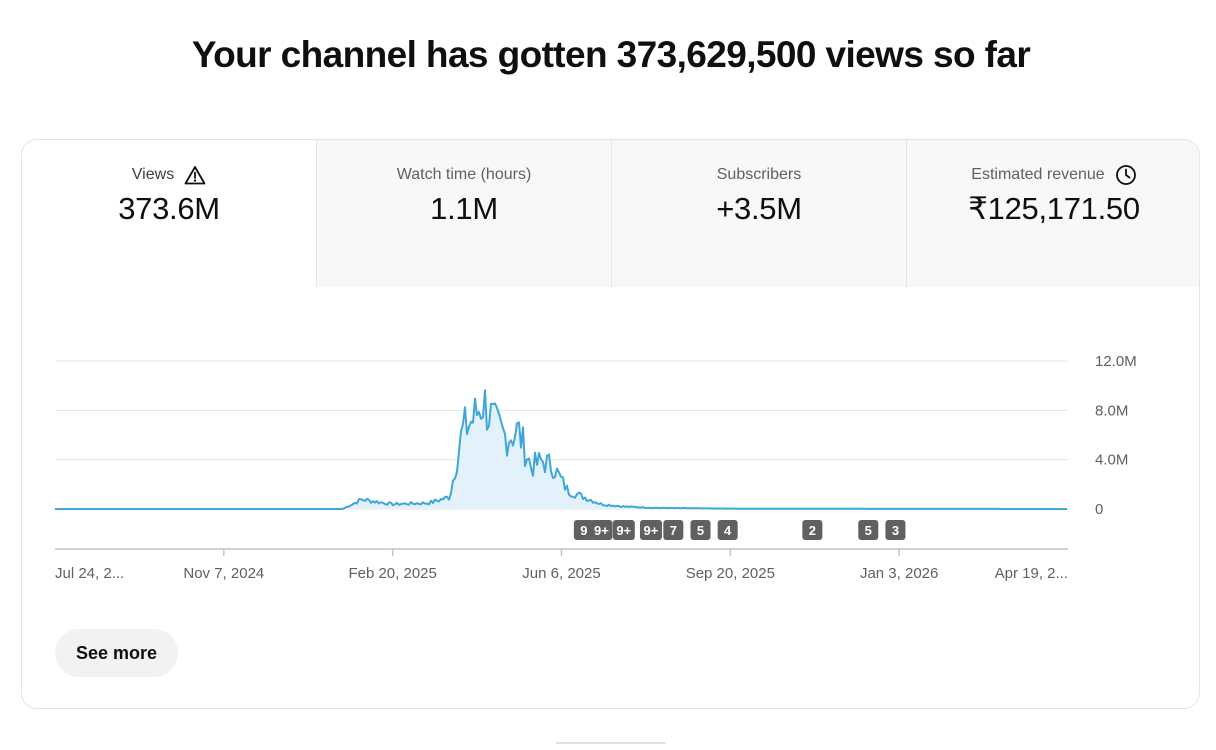  Describe the element at coordinates (1126, 175) in the screenshot. I see `clock-icon` at that location.